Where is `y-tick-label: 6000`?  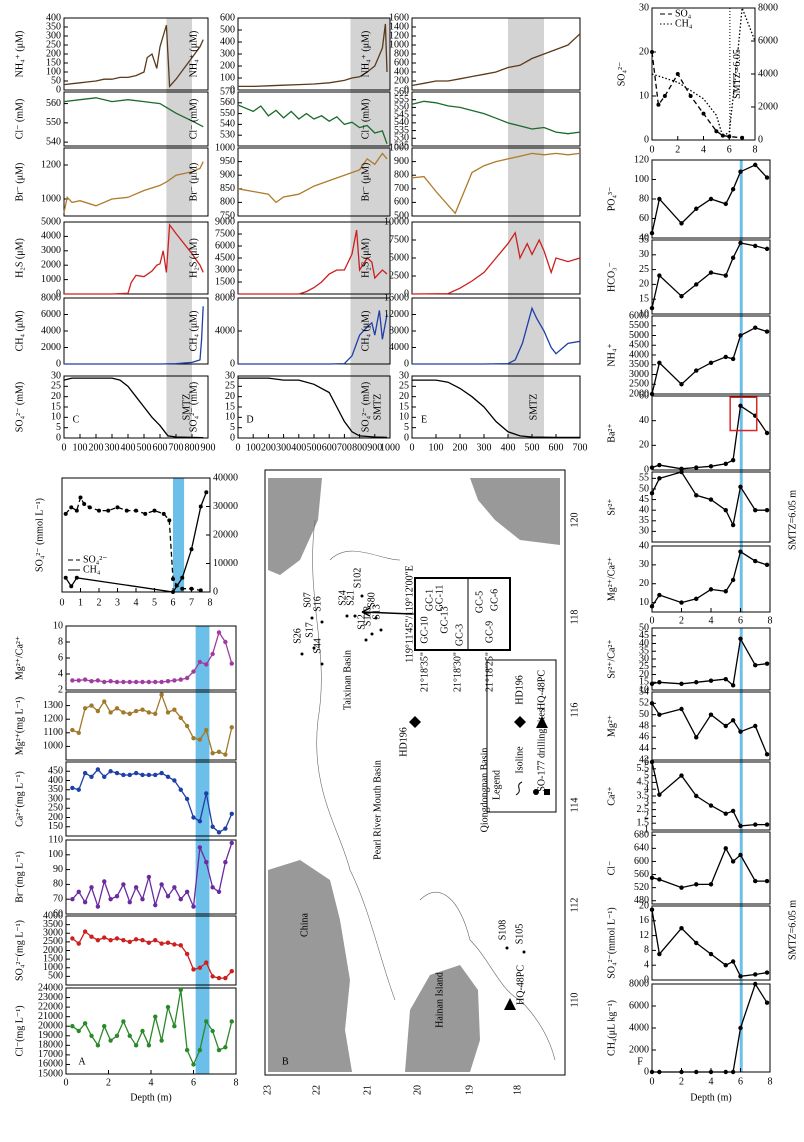 y-tick-label: 6000 is located at coordinates (225, 245).